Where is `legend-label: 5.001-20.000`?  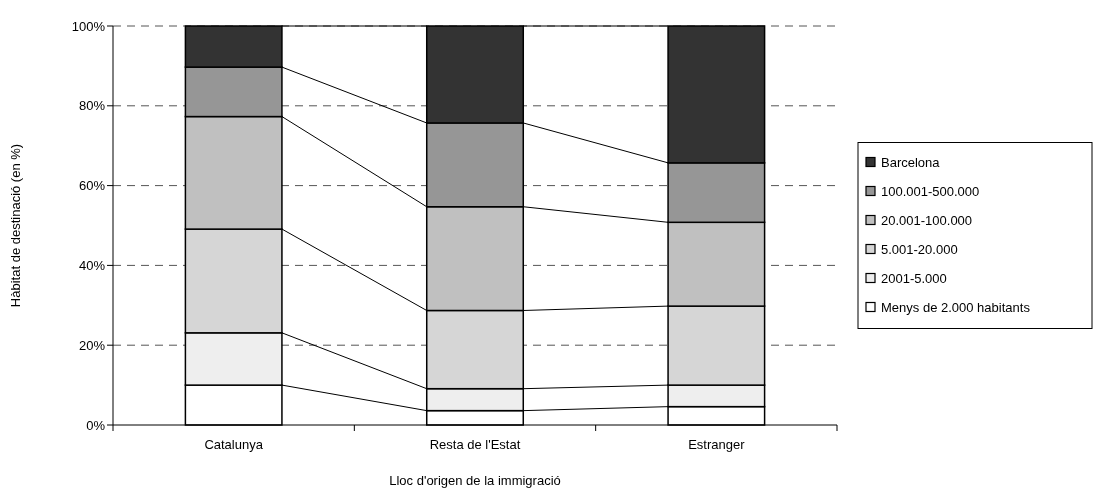
legend-label: 5.001-20.000 is located at coordinates (919, 250).